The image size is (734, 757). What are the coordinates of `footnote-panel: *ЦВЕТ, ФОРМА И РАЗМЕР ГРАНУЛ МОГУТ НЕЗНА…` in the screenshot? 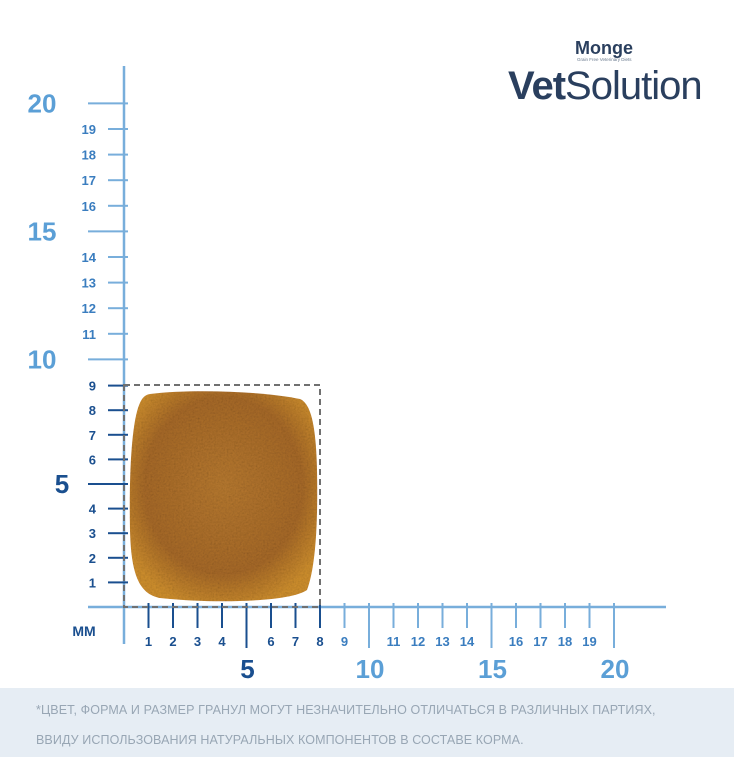 It's located at (367, 722).